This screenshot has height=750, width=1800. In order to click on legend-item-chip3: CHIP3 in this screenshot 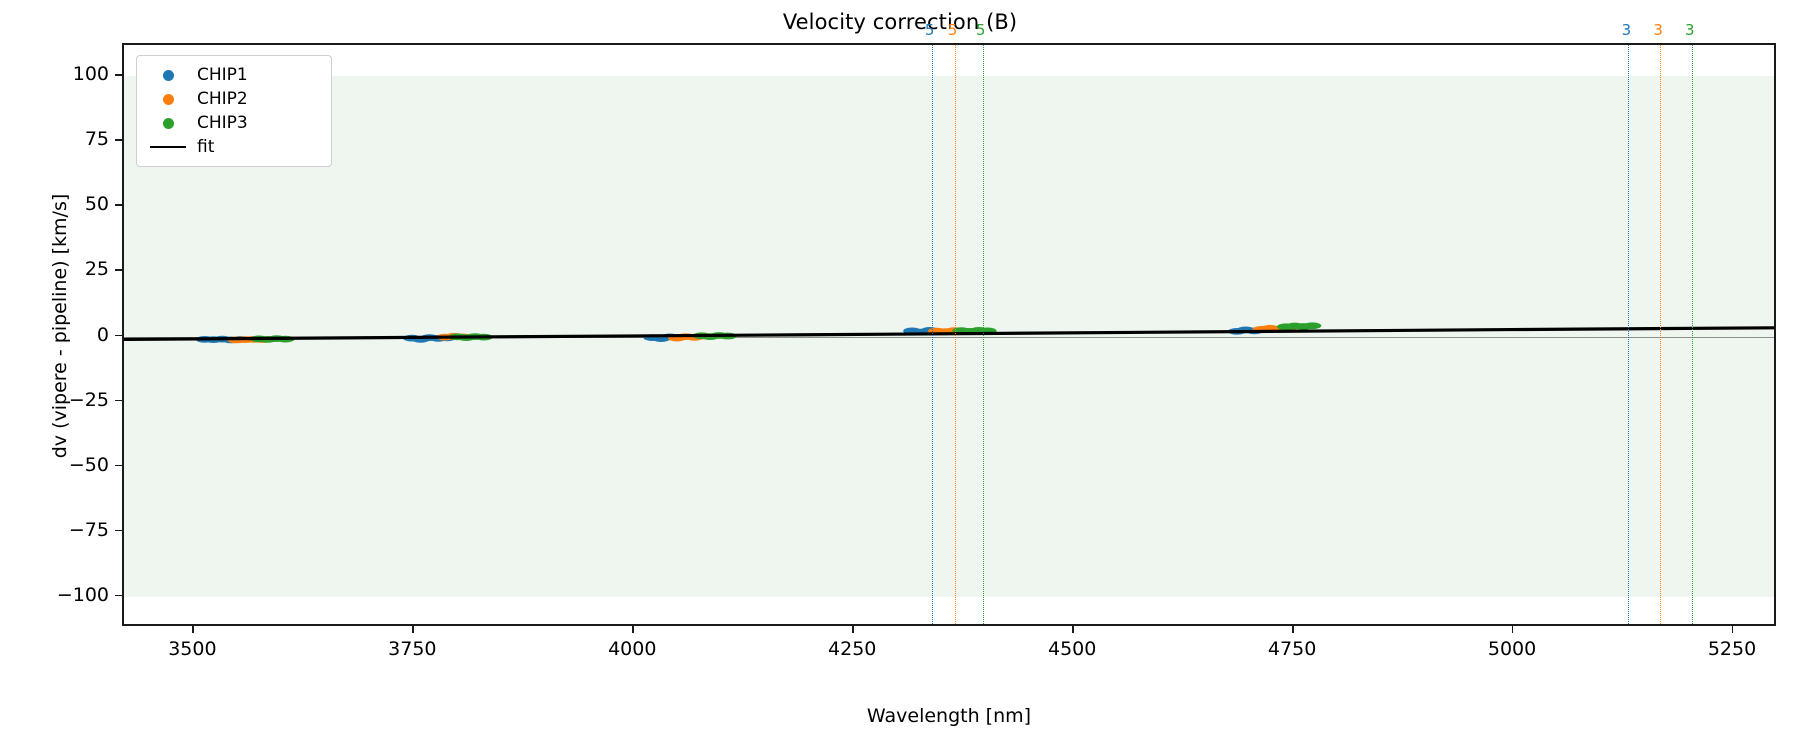, I will do `click(234, 123)`.